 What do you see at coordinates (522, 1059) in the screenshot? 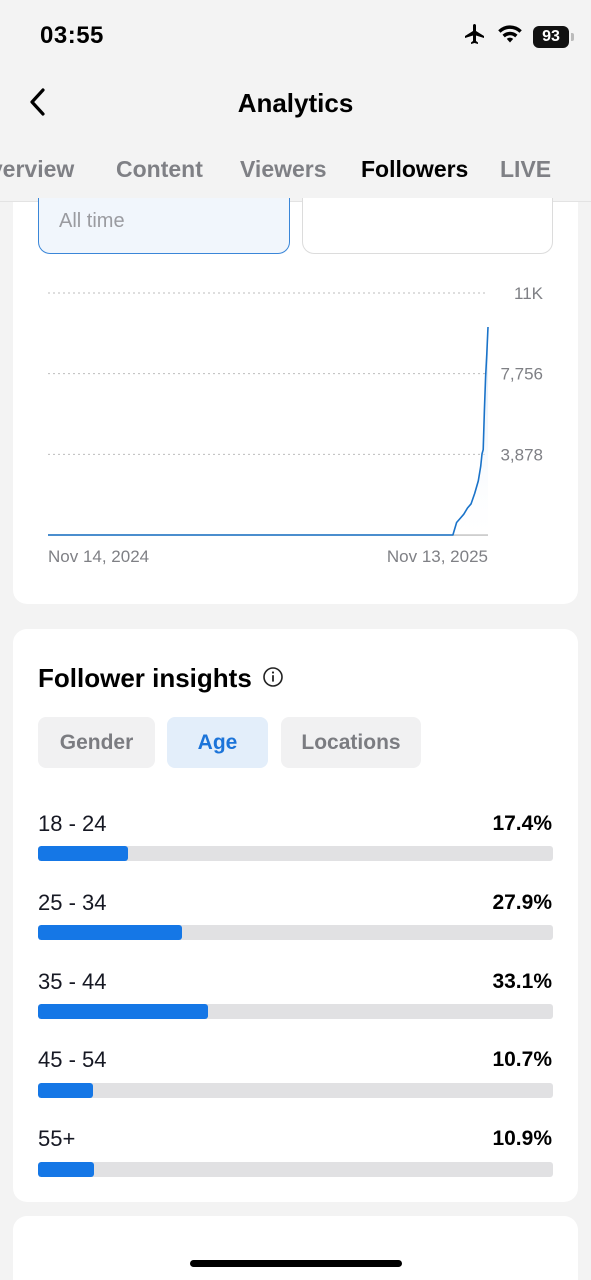
I see `age-row-value: 10.7%` at bounding box center [522, 1059].